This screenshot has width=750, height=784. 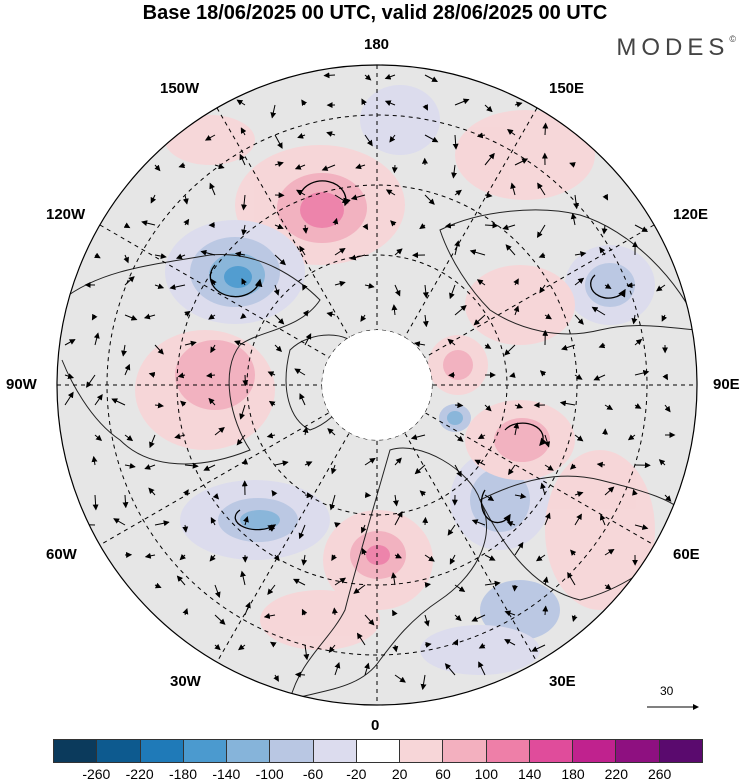 I want to click on lon-label-0: 0, so click(x=375, y=725).